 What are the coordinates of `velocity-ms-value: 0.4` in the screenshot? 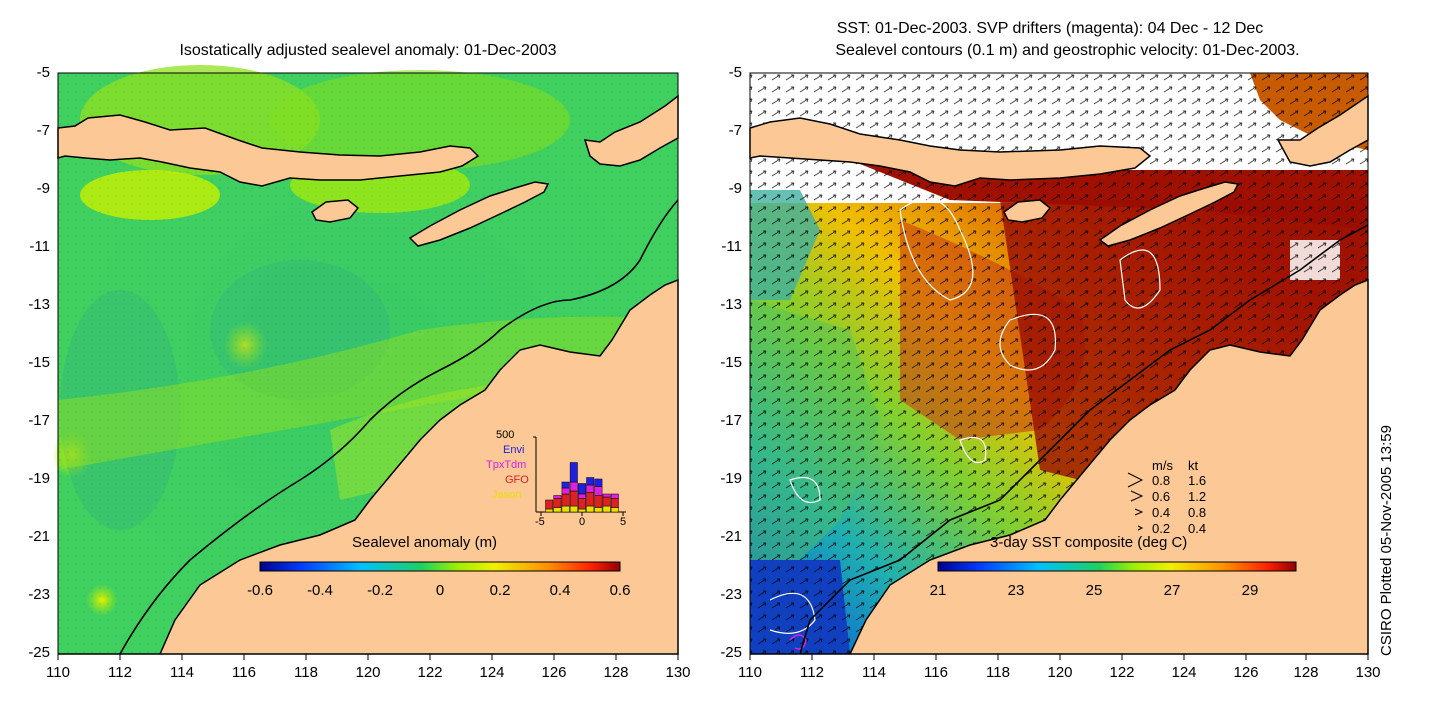 It's located at (1161, 512).